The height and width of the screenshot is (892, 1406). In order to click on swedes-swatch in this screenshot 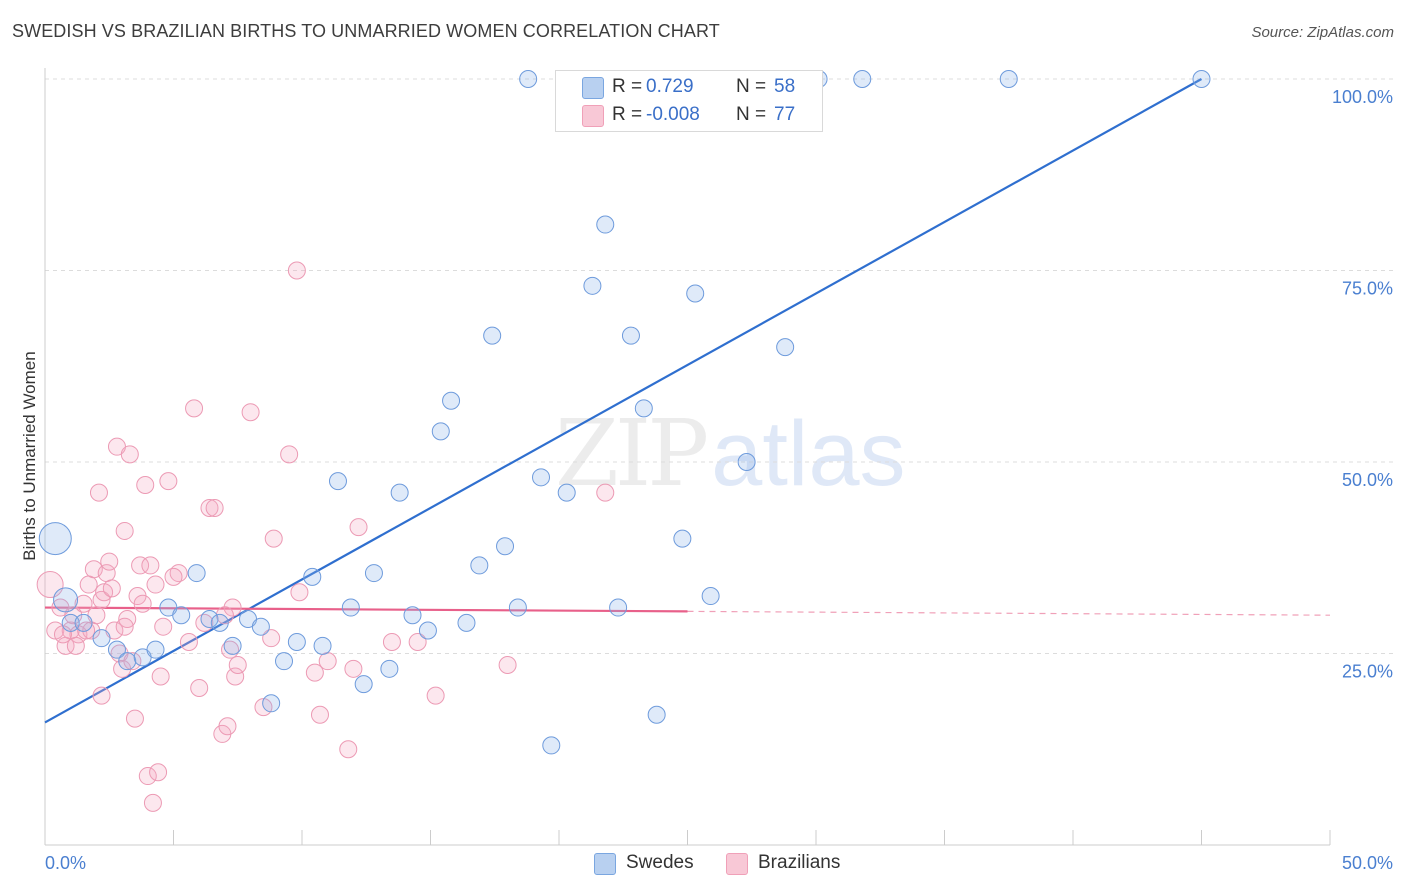, I will do `click(605, 864)`.